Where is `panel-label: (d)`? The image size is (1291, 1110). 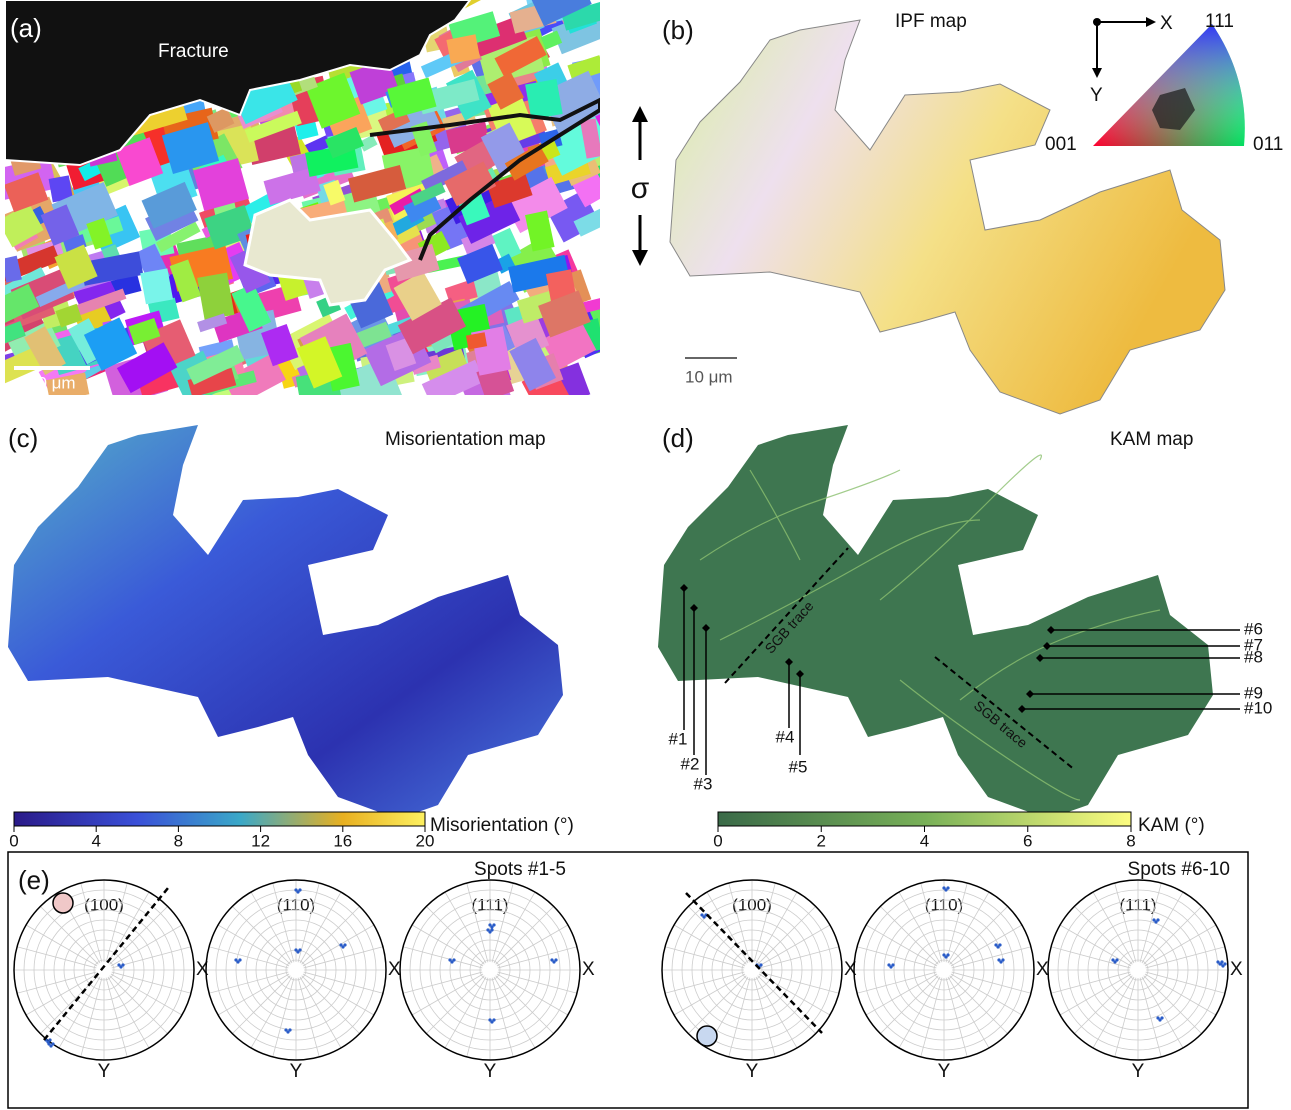 panel-label: (d) is located at coordinates (678, 438).